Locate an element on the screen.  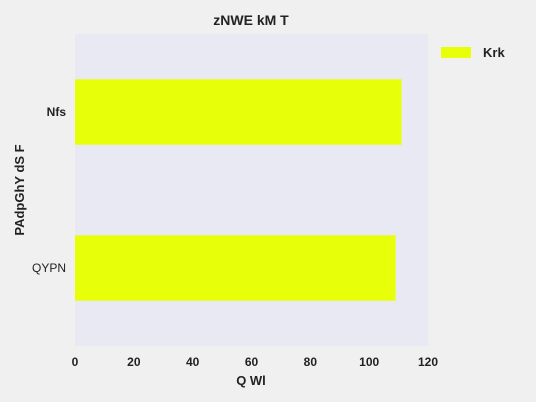
x-tick-label: 20 is located at coordinates (134, 362).